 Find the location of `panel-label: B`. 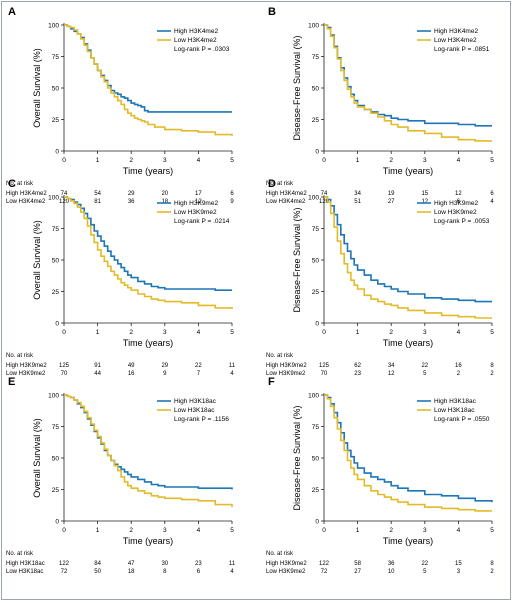

panel-label: B is located at coordinates (272, 12).